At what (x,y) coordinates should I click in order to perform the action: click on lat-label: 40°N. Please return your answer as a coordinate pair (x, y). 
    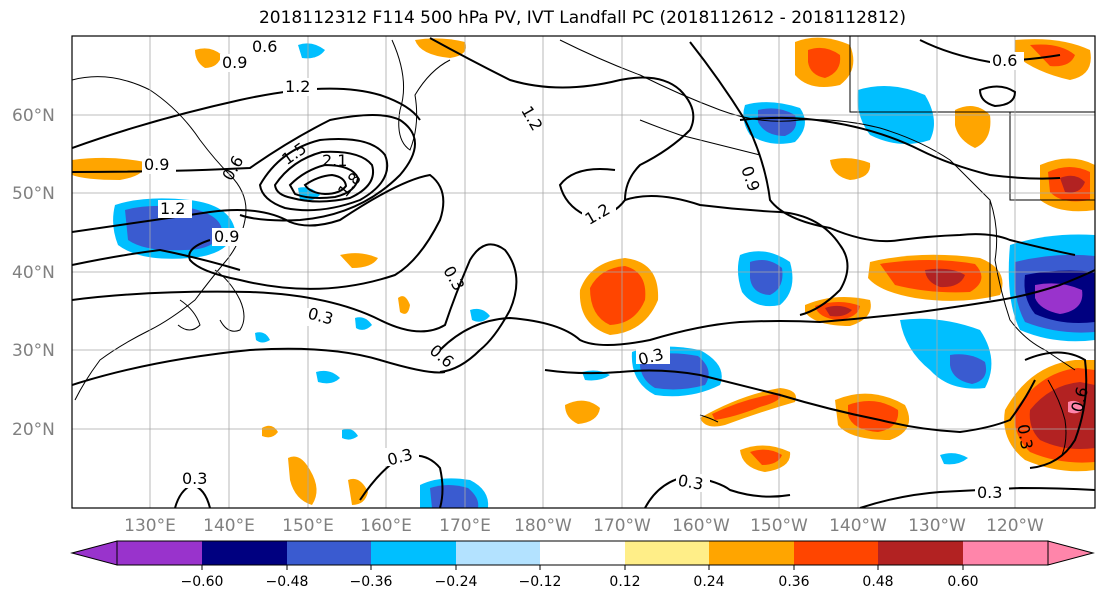
    Looking at the image, I should click on (33, 273).